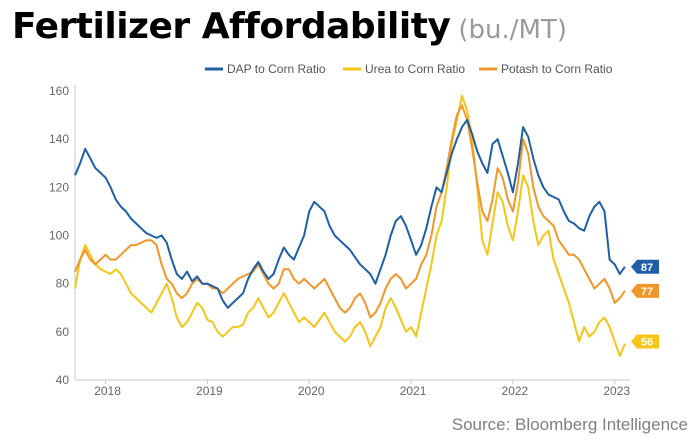  What do you see at coordinates (413, 391) in the screenshot?
I see `x-tick-label: 2021` at bounding box center [413, 391].